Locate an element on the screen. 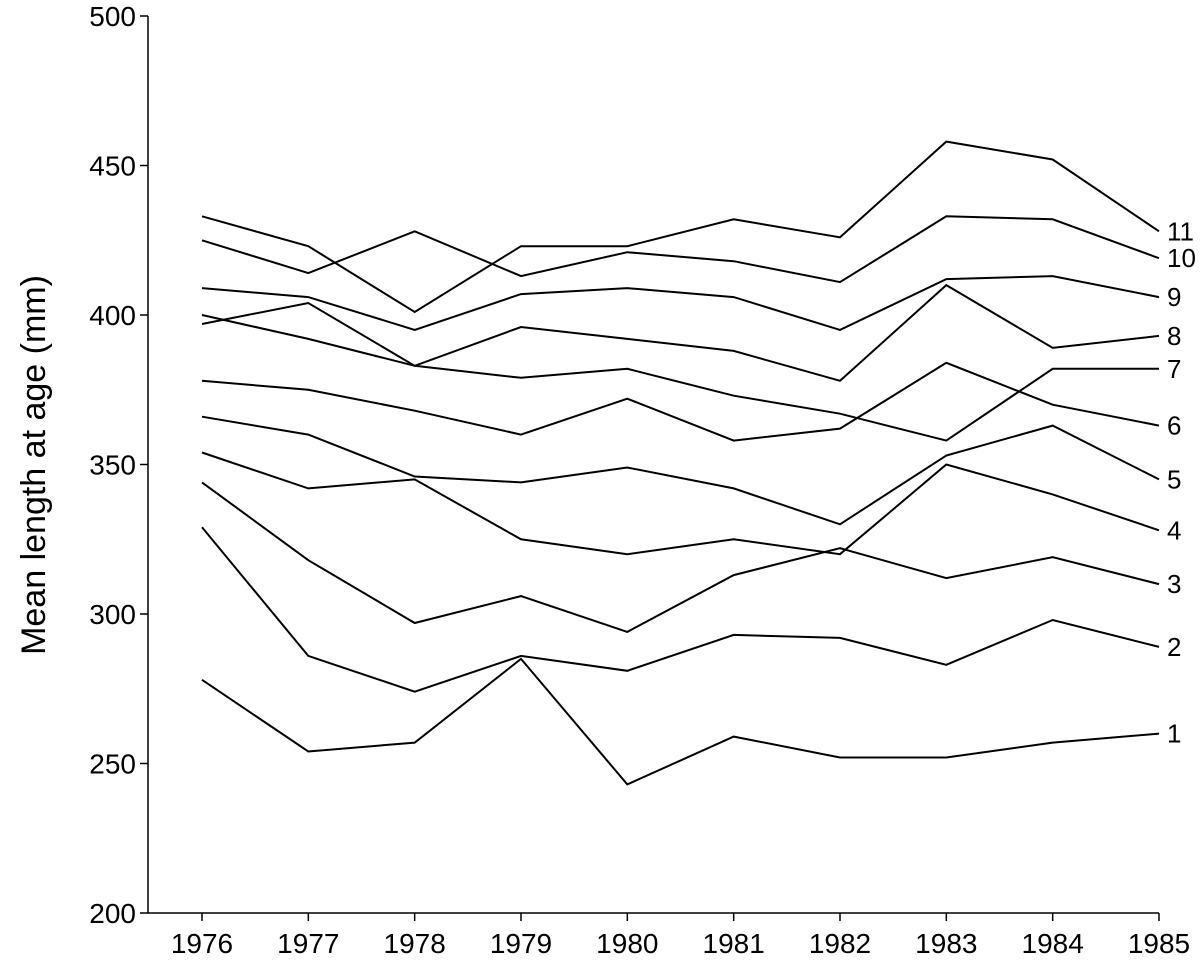 The height and width of the screenshot is (960, 1200). x-tick-label: 1984 is located at coordinates (1053, 943).